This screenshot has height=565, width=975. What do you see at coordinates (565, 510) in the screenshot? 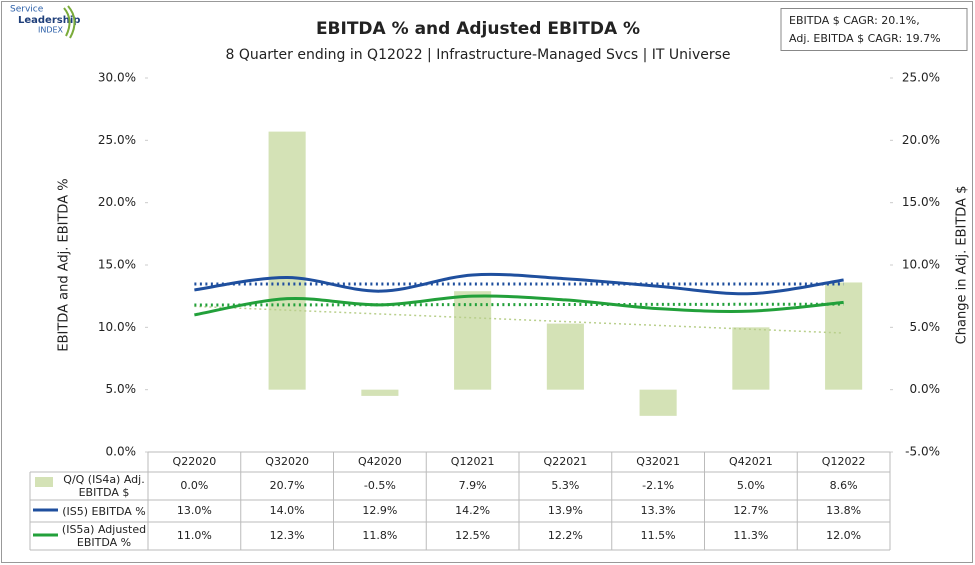
I see `table-value: 13.9%` at bounding box center [565, 510].